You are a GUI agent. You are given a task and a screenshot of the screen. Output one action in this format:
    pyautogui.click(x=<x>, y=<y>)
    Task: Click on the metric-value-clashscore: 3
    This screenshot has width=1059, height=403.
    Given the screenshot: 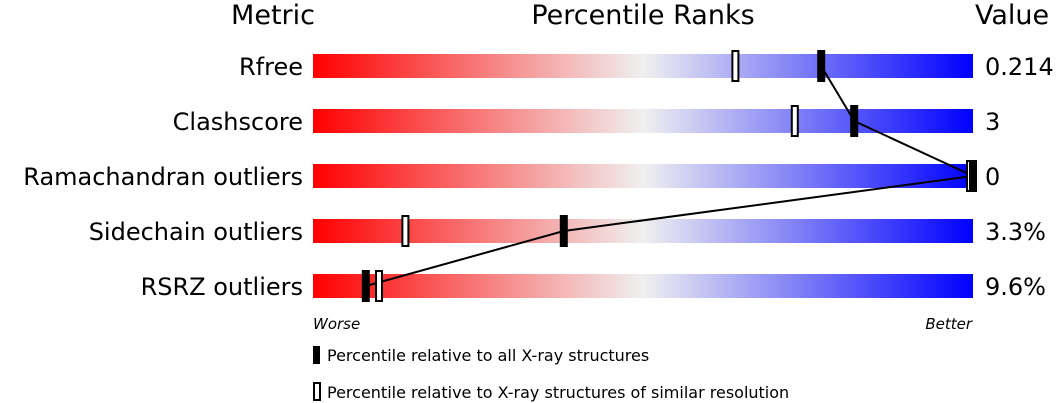 What is the action you would take?
    pyautogui.click(x=992, y=122)
    